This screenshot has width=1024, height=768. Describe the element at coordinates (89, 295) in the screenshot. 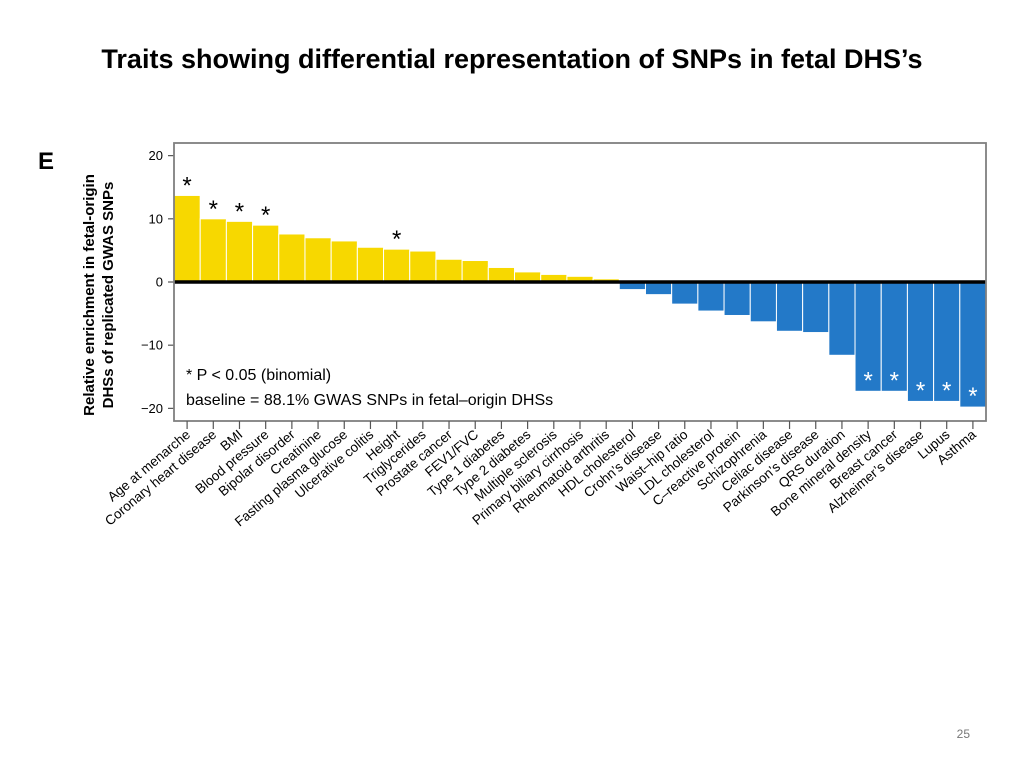

I see `y-axis-label-line-1: Relative enrichment in fetal-origin` at that location.